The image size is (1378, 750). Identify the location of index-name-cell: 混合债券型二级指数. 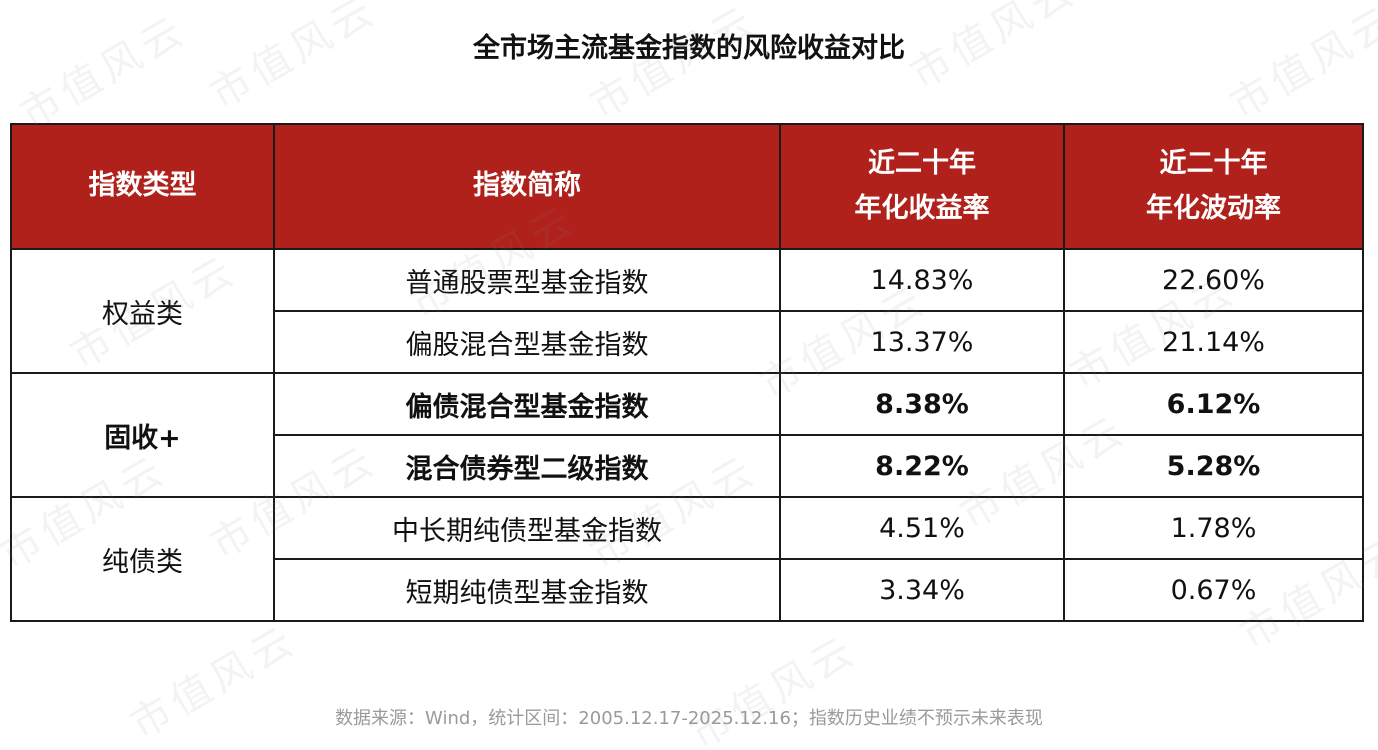
(527, 466).